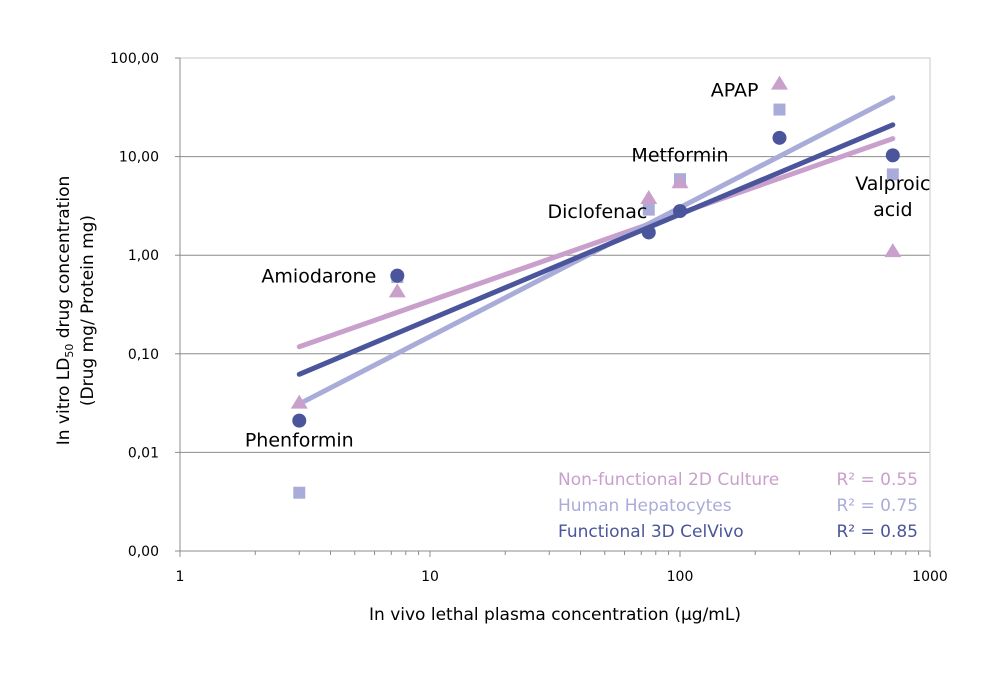 The image size is (1000, 676). I want to click on drug-label-line: Diclofenac, so click(598, 212).